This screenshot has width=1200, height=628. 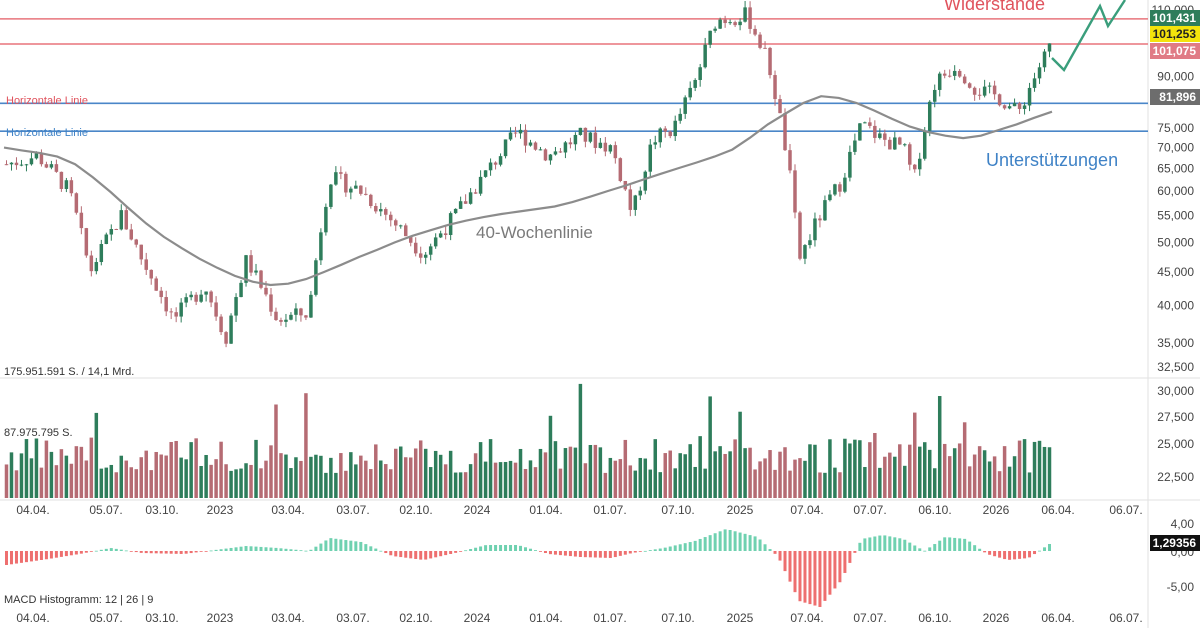 What do you see at coordinates (1175, 18) in the screenshot?
I see `price-badge` at bounding box center [1175, 18].